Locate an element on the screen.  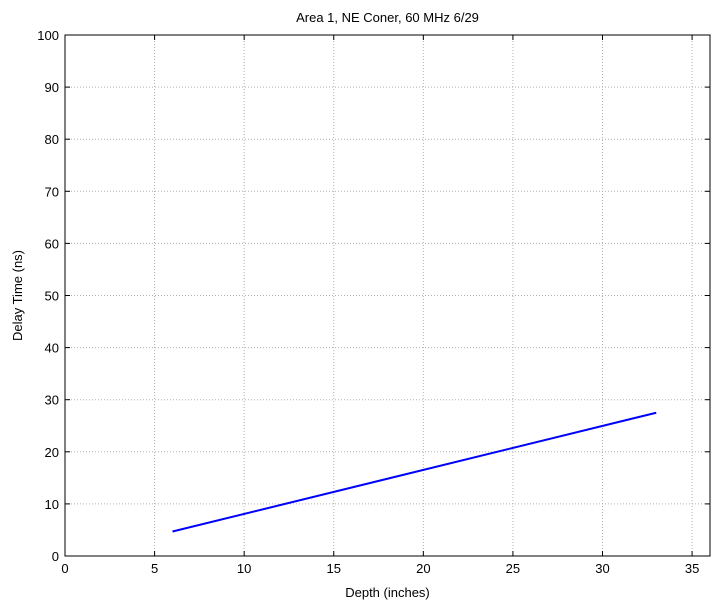
series-line is located at coordinates (414, 472).